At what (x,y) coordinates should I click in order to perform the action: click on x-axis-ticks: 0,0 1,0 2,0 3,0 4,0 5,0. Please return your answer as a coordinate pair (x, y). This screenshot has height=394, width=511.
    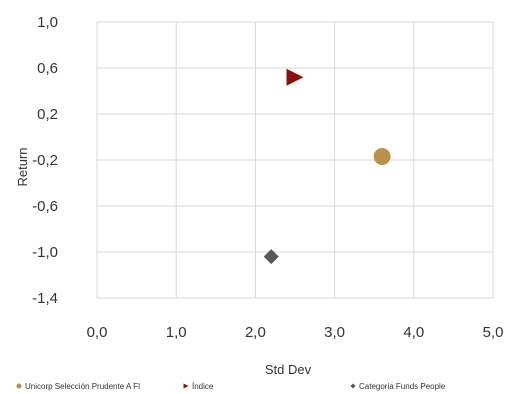
    Looking at the image, I should click on (295, 332).